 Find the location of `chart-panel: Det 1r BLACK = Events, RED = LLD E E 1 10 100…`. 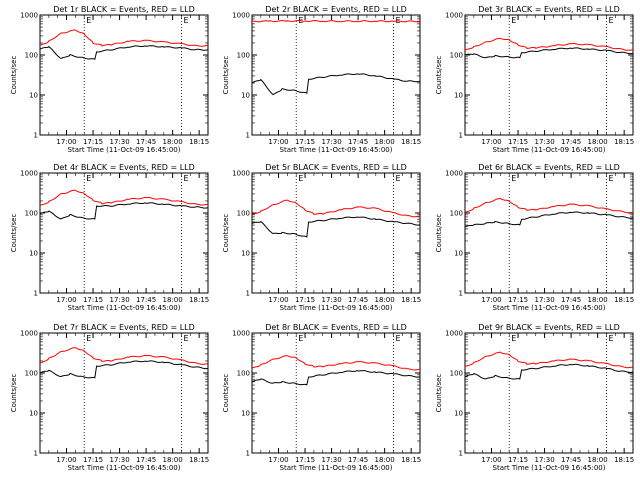

chart-panel: Det 1r BLACK = Events, RED = LLD E E 1 10 100… is located at coordinates (109, 79).